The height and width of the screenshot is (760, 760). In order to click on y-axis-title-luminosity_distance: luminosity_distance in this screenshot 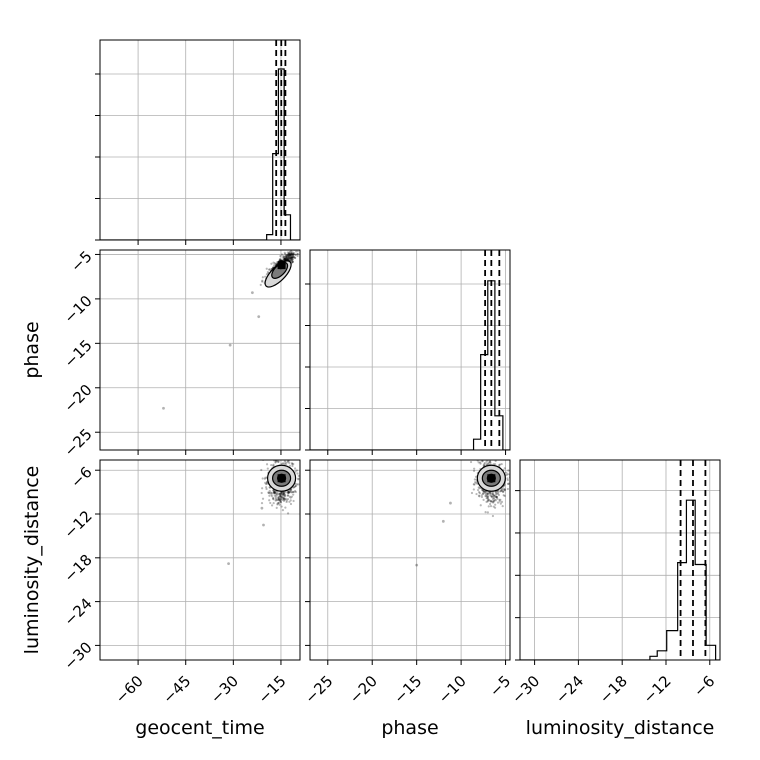, I will do `click(32, 560)`.